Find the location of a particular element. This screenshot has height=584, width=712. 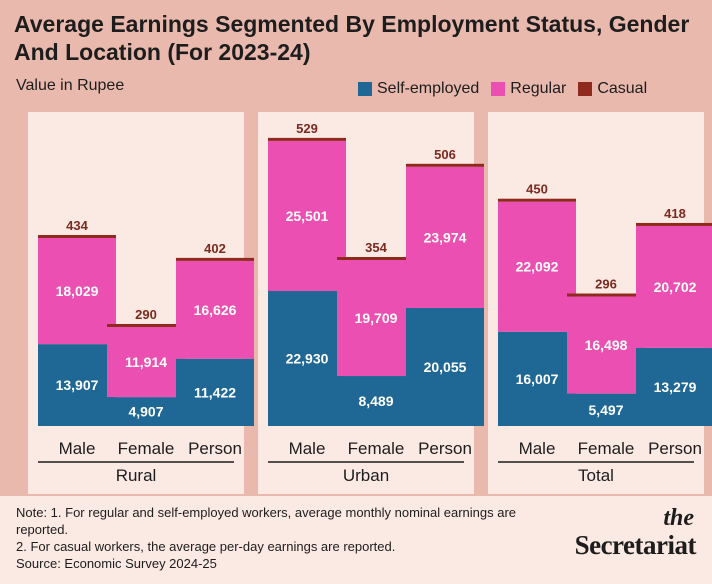

bar-casual-rural-person is located at coordinates (215, 259).